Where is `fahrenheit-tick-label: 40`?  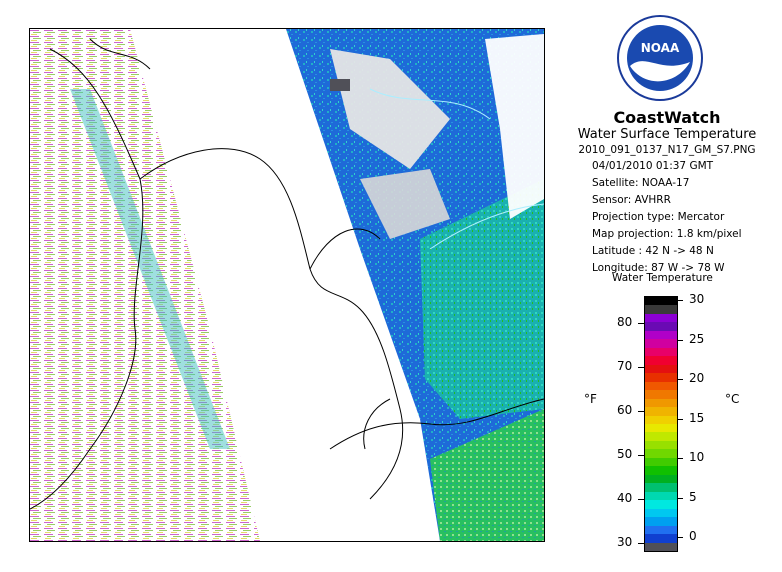
fahrenheit-tick-label: 40 is located at coordinates (625, 498).